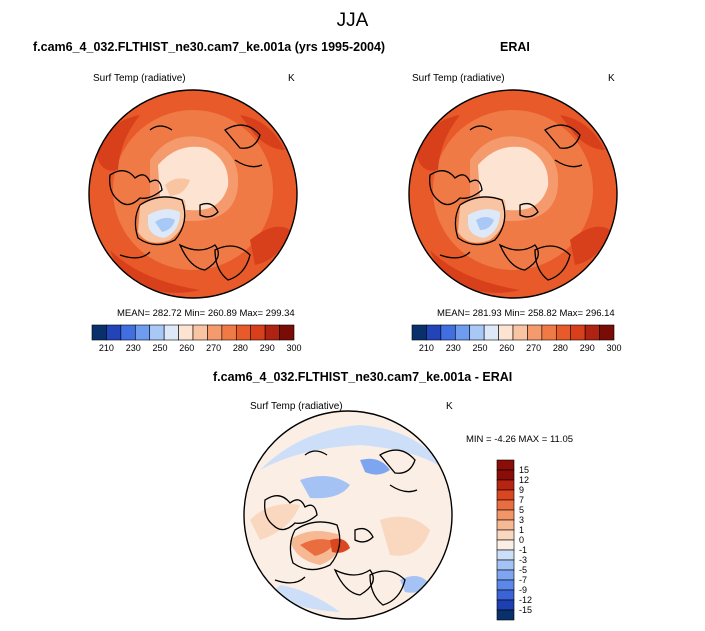  Describe the element at coordinates (106, 348) in the screenshot. I see `panel1-colorbar-tick: 210` at that location.